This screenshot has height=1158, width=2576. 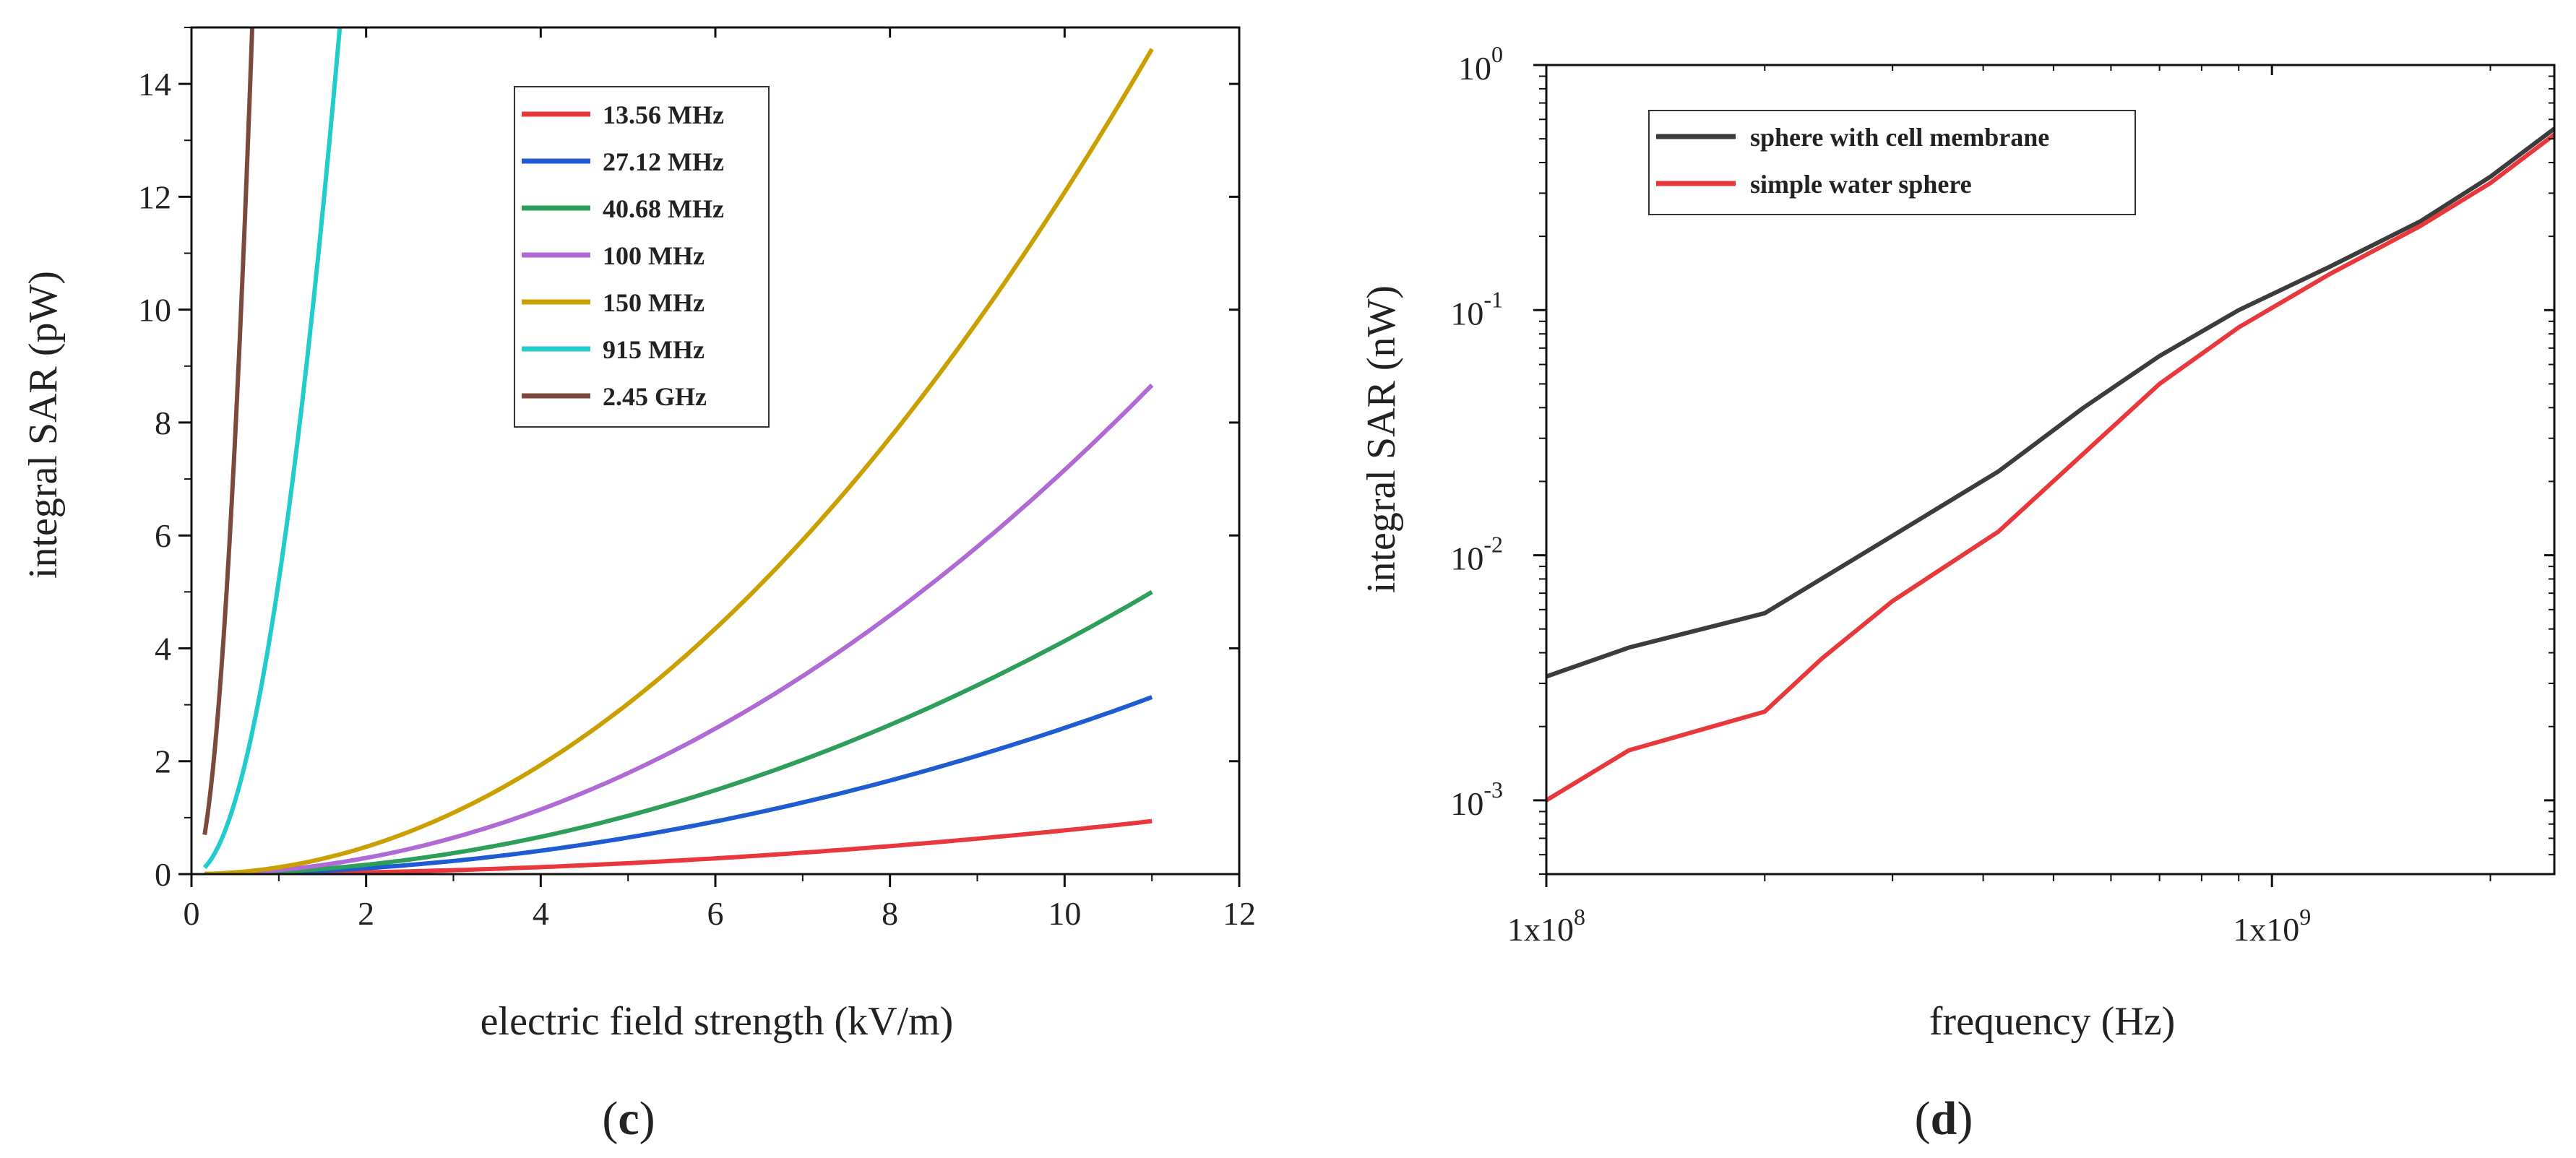 I want to click on c-y-tick-label: 10, so click(x=154, y=310).